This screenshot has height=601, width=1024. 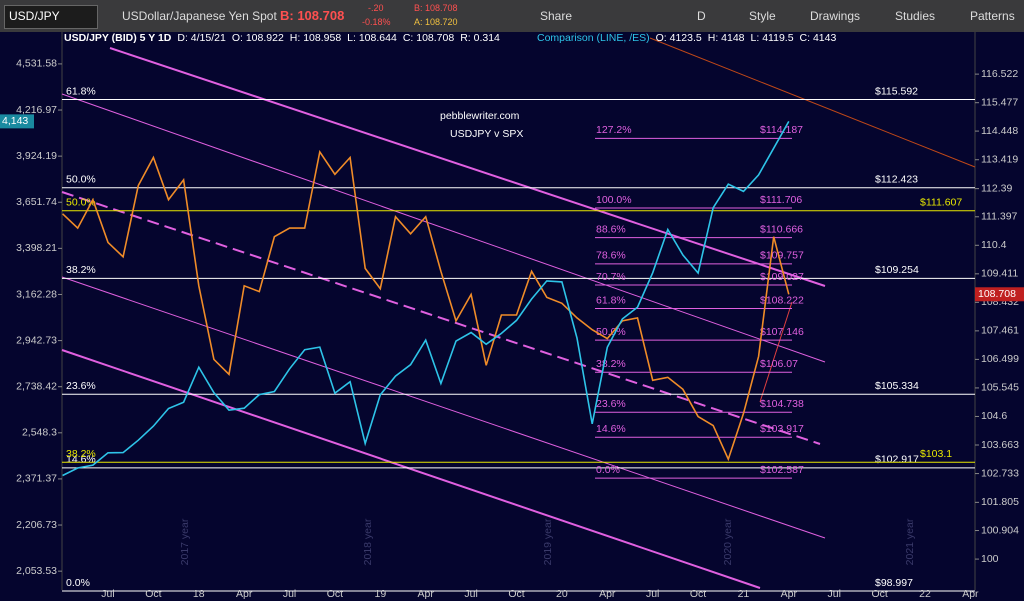 What do you see at coordinates (726, 38) in the screenshot?
I see `comparison-text: H: 4148` at bounding box center [726, 38].